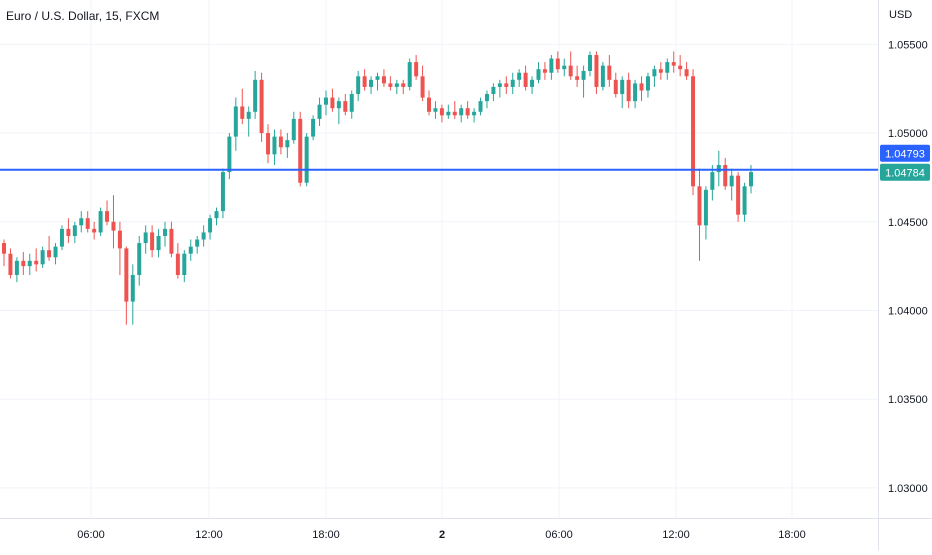  What do you see at coordinates (901, 15) in the screenshot?
I see `currency-label: USD` at bounding box center [901, 15].